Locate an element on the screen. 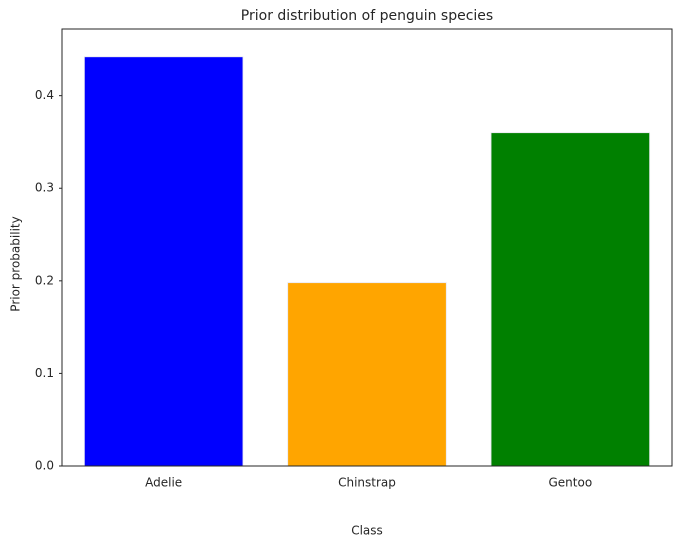  y-tick-label: 0.2 is located at coordinates (44, 280).